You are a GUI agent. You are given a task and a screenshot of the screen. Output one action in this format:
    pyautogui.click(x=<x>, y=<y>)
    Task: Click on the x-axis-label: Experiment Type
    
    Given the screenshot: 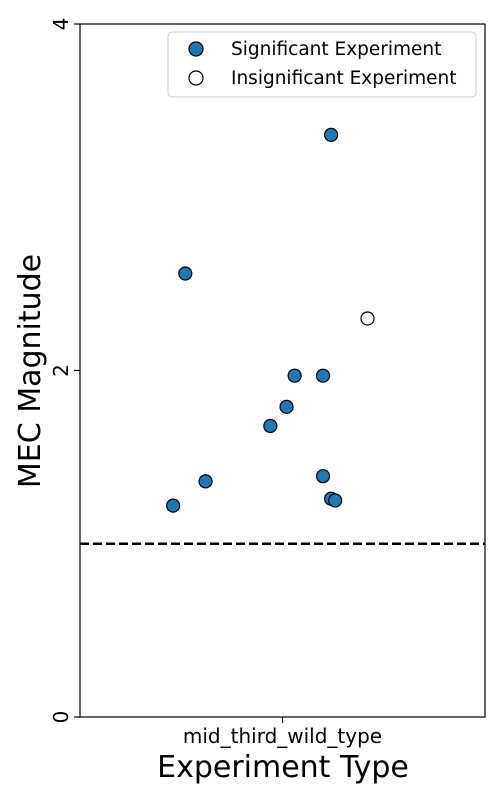 What is the action you would take?
    pyautogui.click(x=283, y=767)
    